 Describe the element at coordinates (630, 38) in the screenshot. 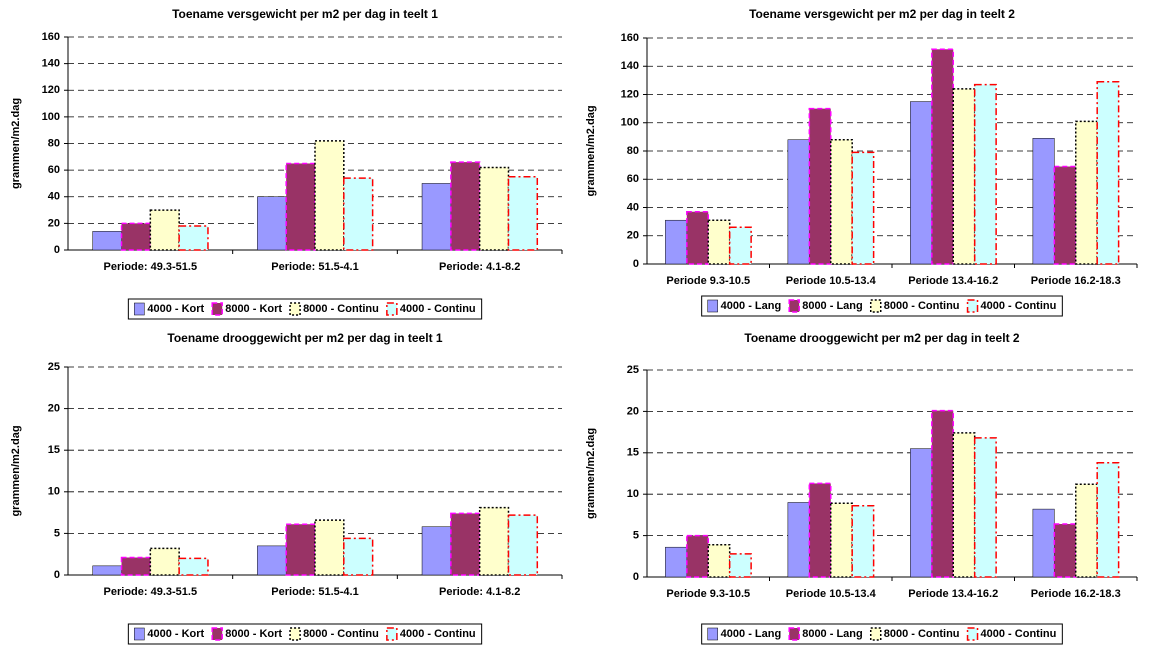

I see `y-tick-label: 160` at that location.